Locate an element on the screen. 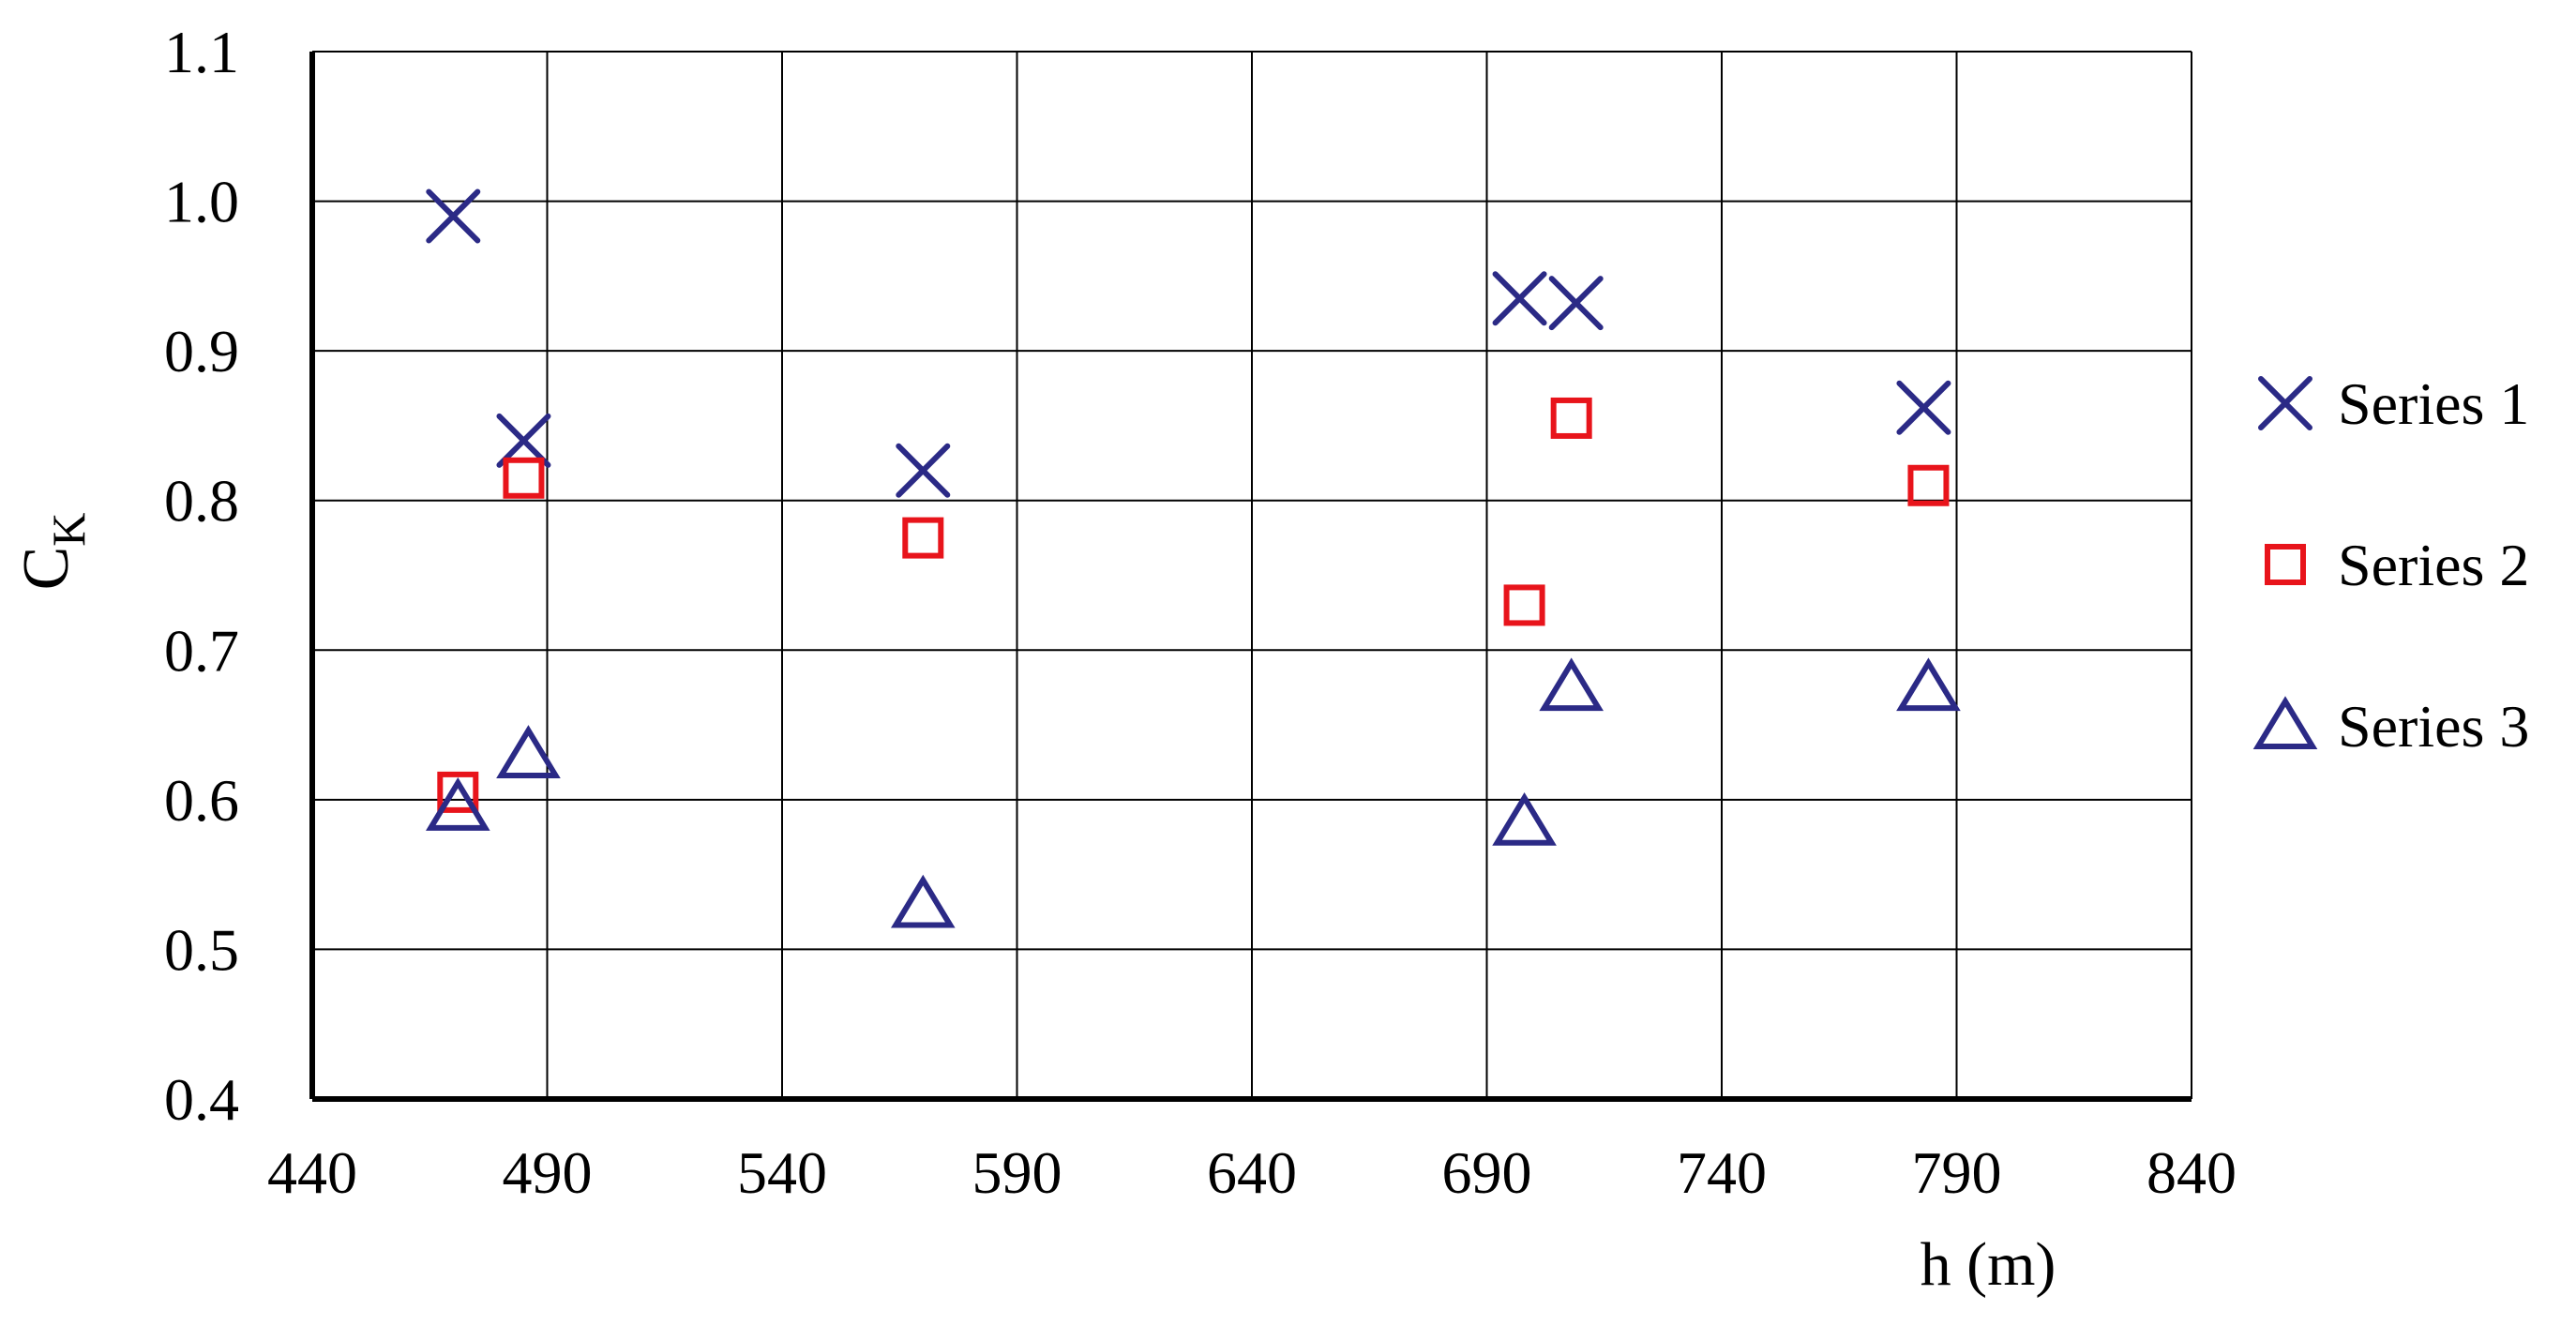 The image size is (2576, 1325). y-tick-label: 0.8 is located at coordinates (201, 502).